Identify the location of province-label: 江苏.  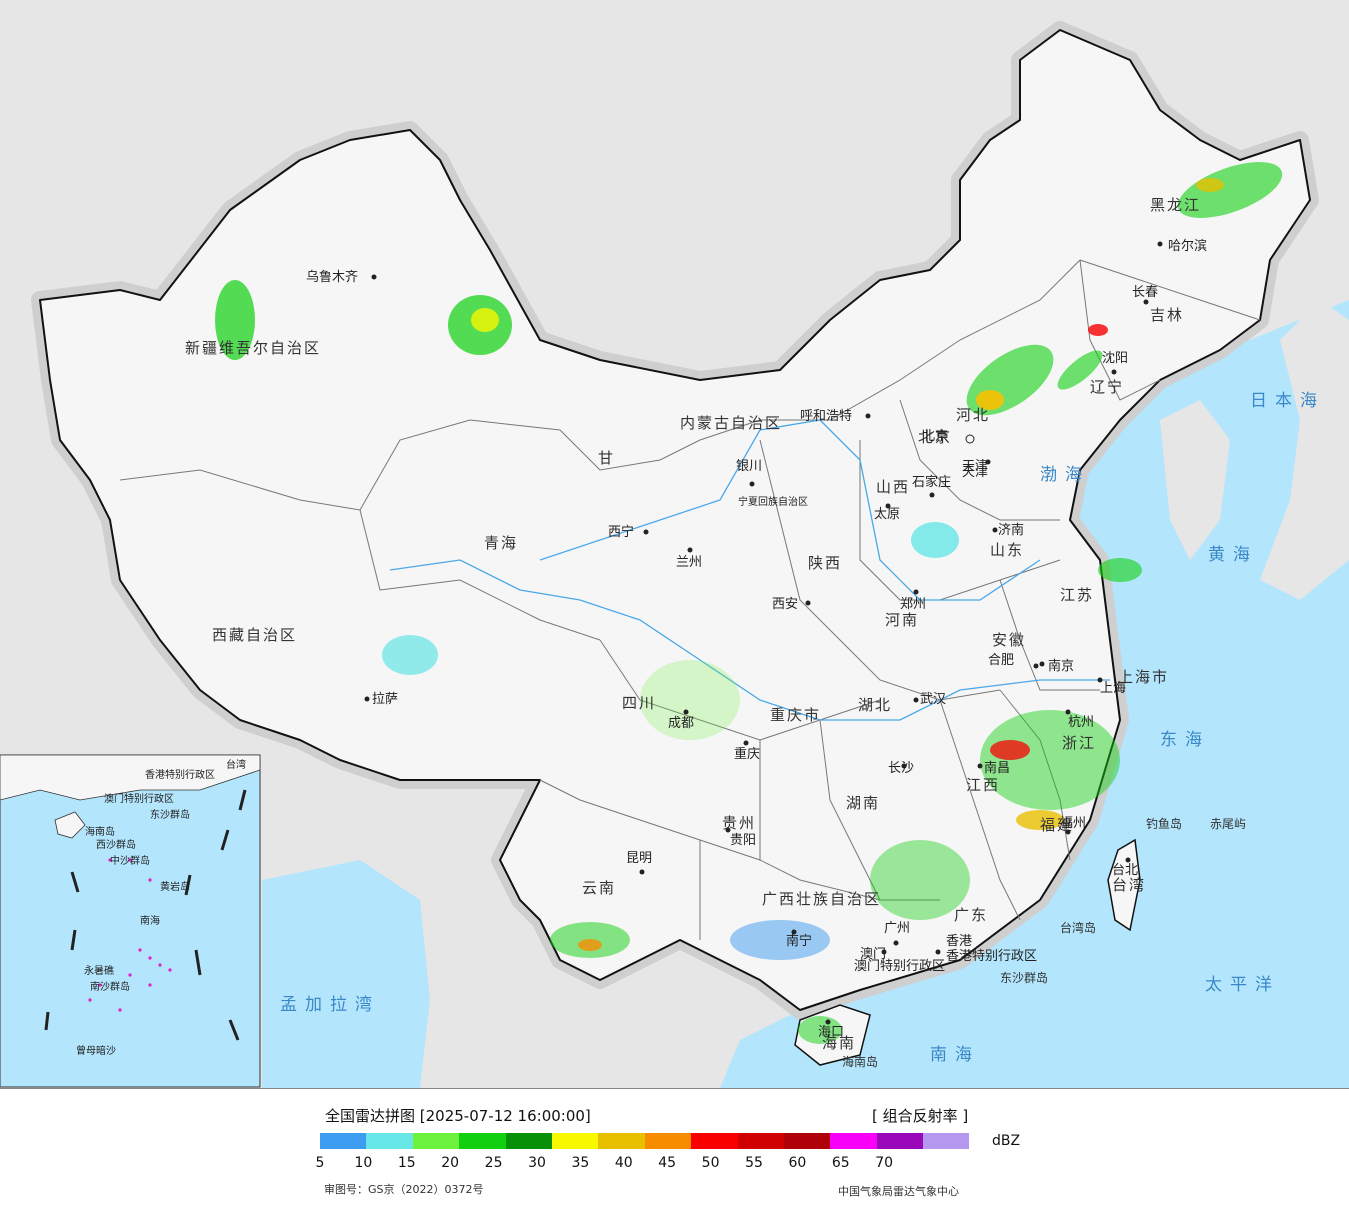
(1077, 595).